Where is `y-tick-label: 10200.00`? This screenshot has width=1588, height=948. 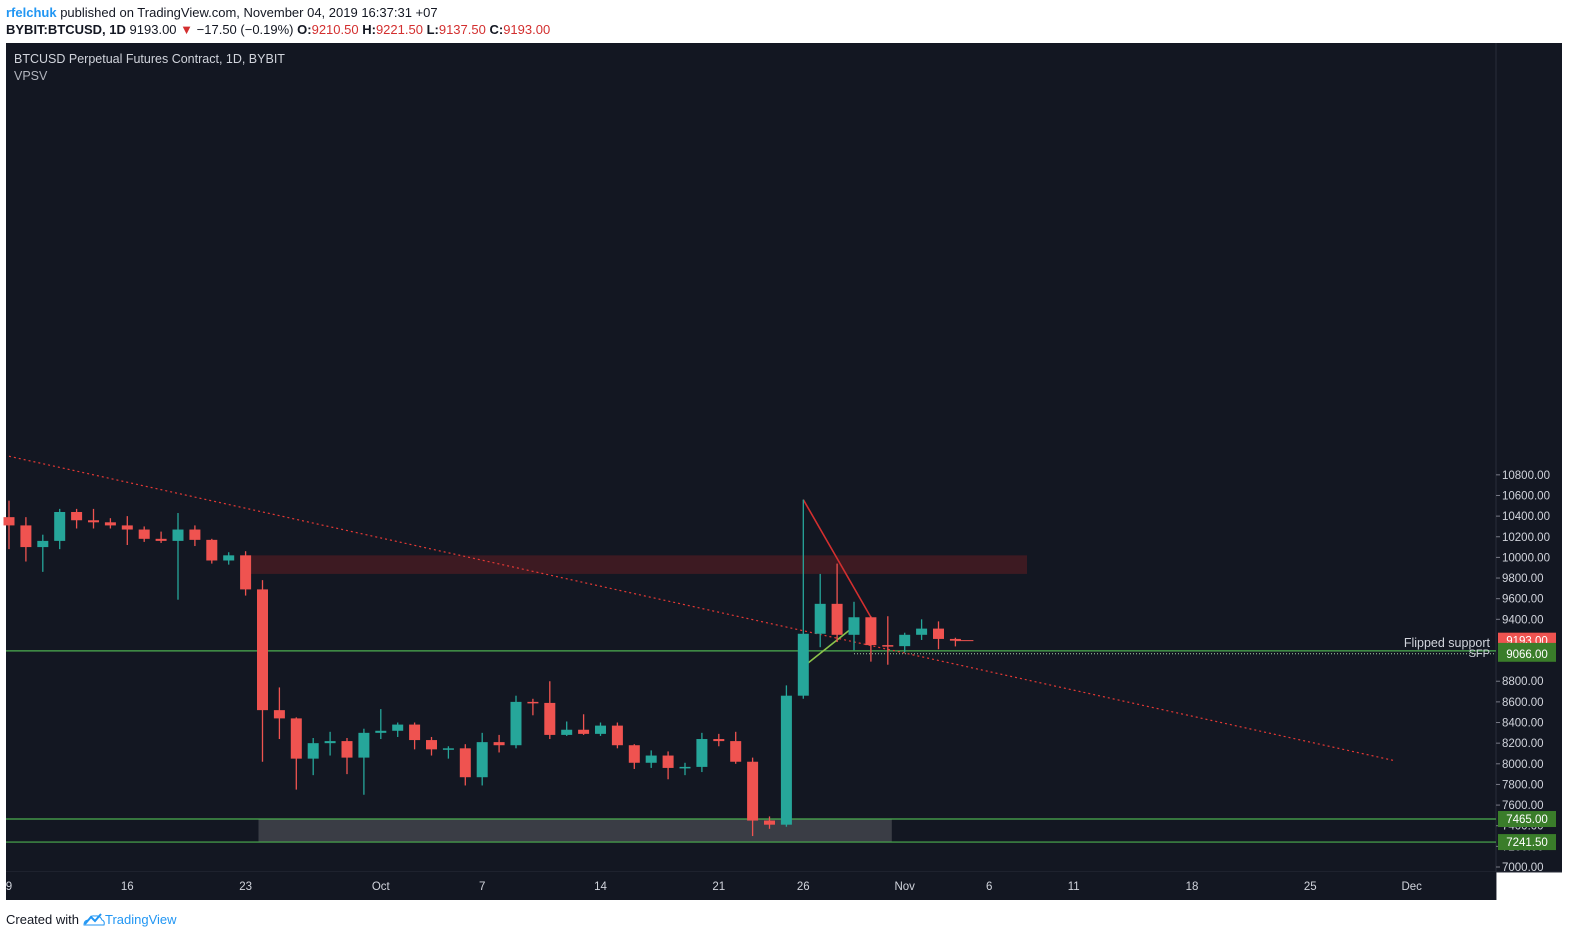
y-tick-label: 10200.00 is located at coordinates (1526, 538).